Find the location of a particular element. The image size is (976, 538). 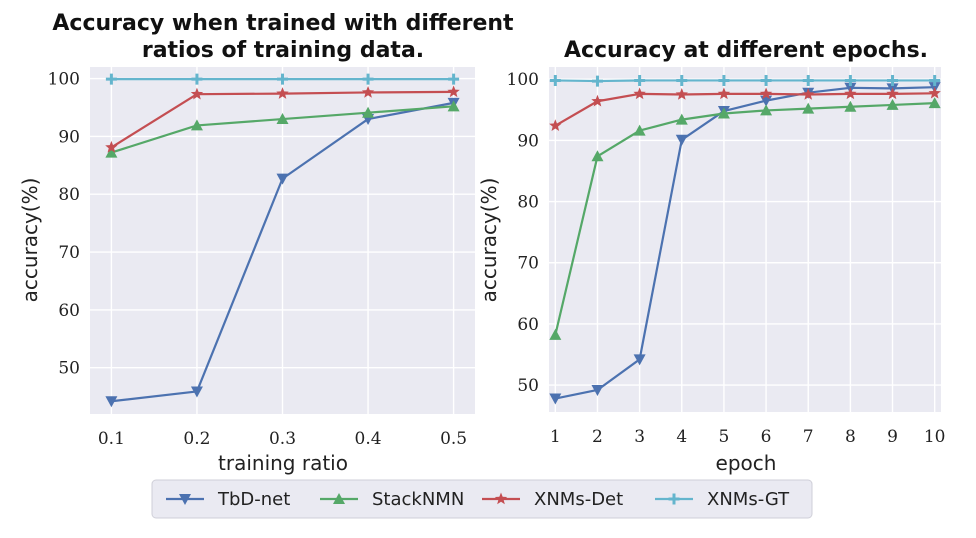

chart-2-x-tick-label: 10 is located at coordinates (935, 437).